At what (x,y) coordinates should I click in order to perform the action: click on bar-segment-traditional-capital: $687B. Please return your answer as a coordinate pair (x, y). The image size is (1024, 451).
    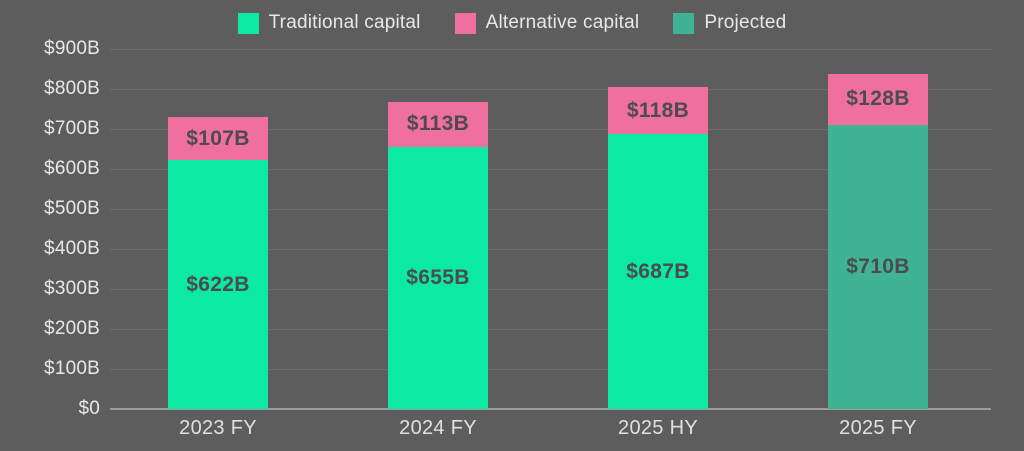
    Looking at the image, I should click on (658, 271).